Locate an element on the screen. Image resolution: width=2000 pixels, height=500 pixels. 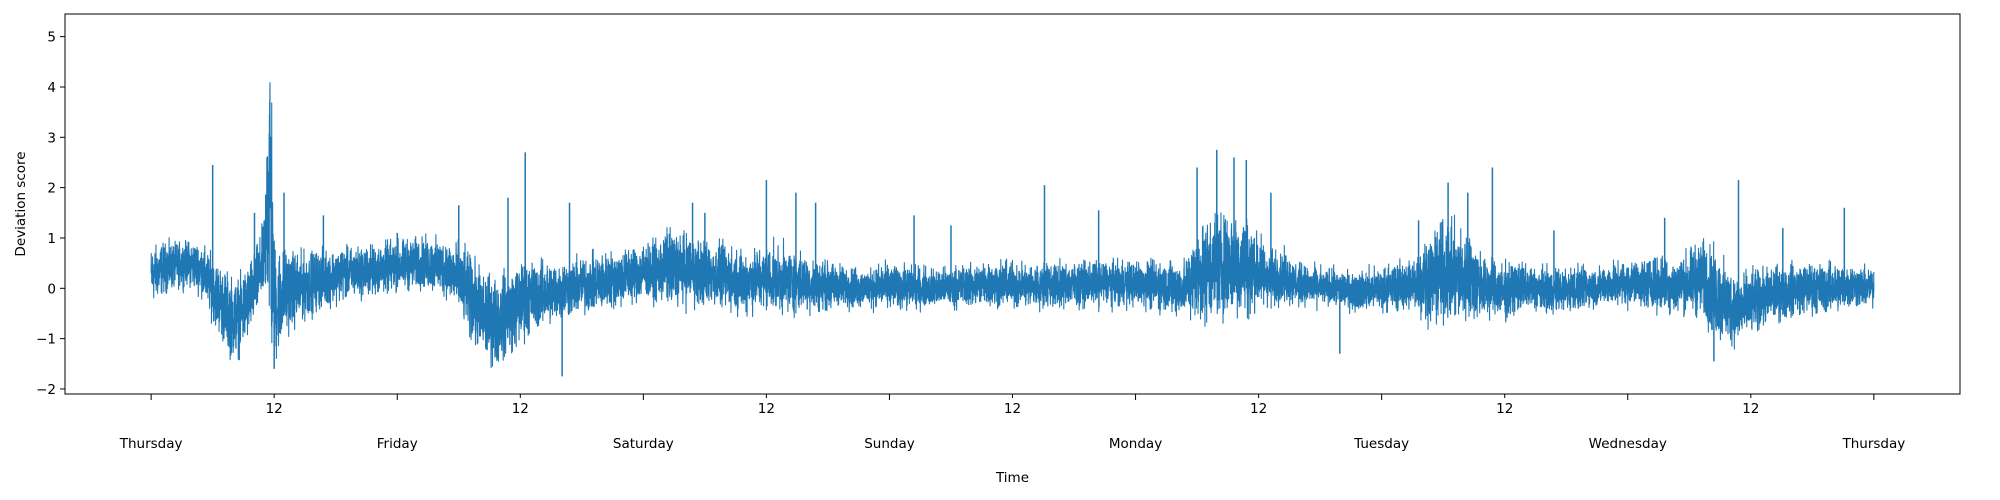
x-axis-label: Time is located at coordinates (1012, 478).